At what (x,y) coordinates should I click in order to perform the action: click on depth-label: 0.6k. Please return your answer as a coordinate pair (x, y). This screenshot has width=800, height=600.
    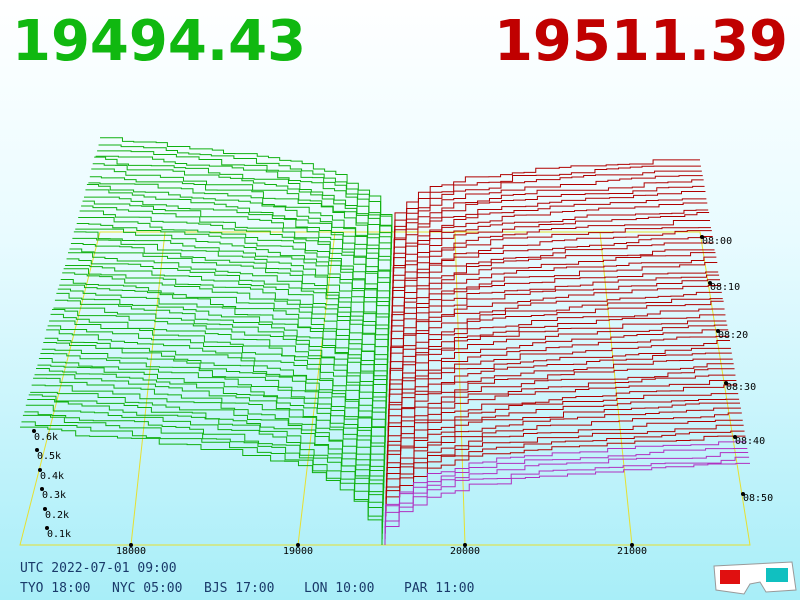
    Looking at the image, I should click on (46, 437).